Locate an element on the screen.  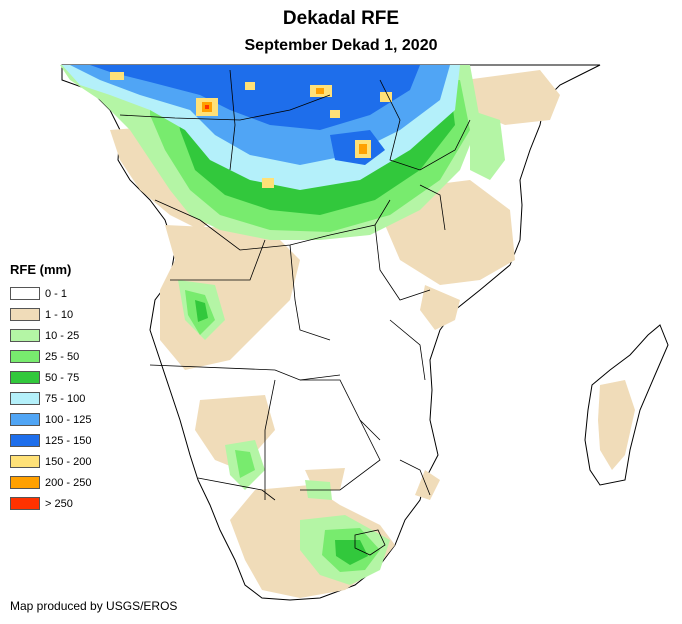
legend-label: 200 - 250 is located at coordinates (68, 482).